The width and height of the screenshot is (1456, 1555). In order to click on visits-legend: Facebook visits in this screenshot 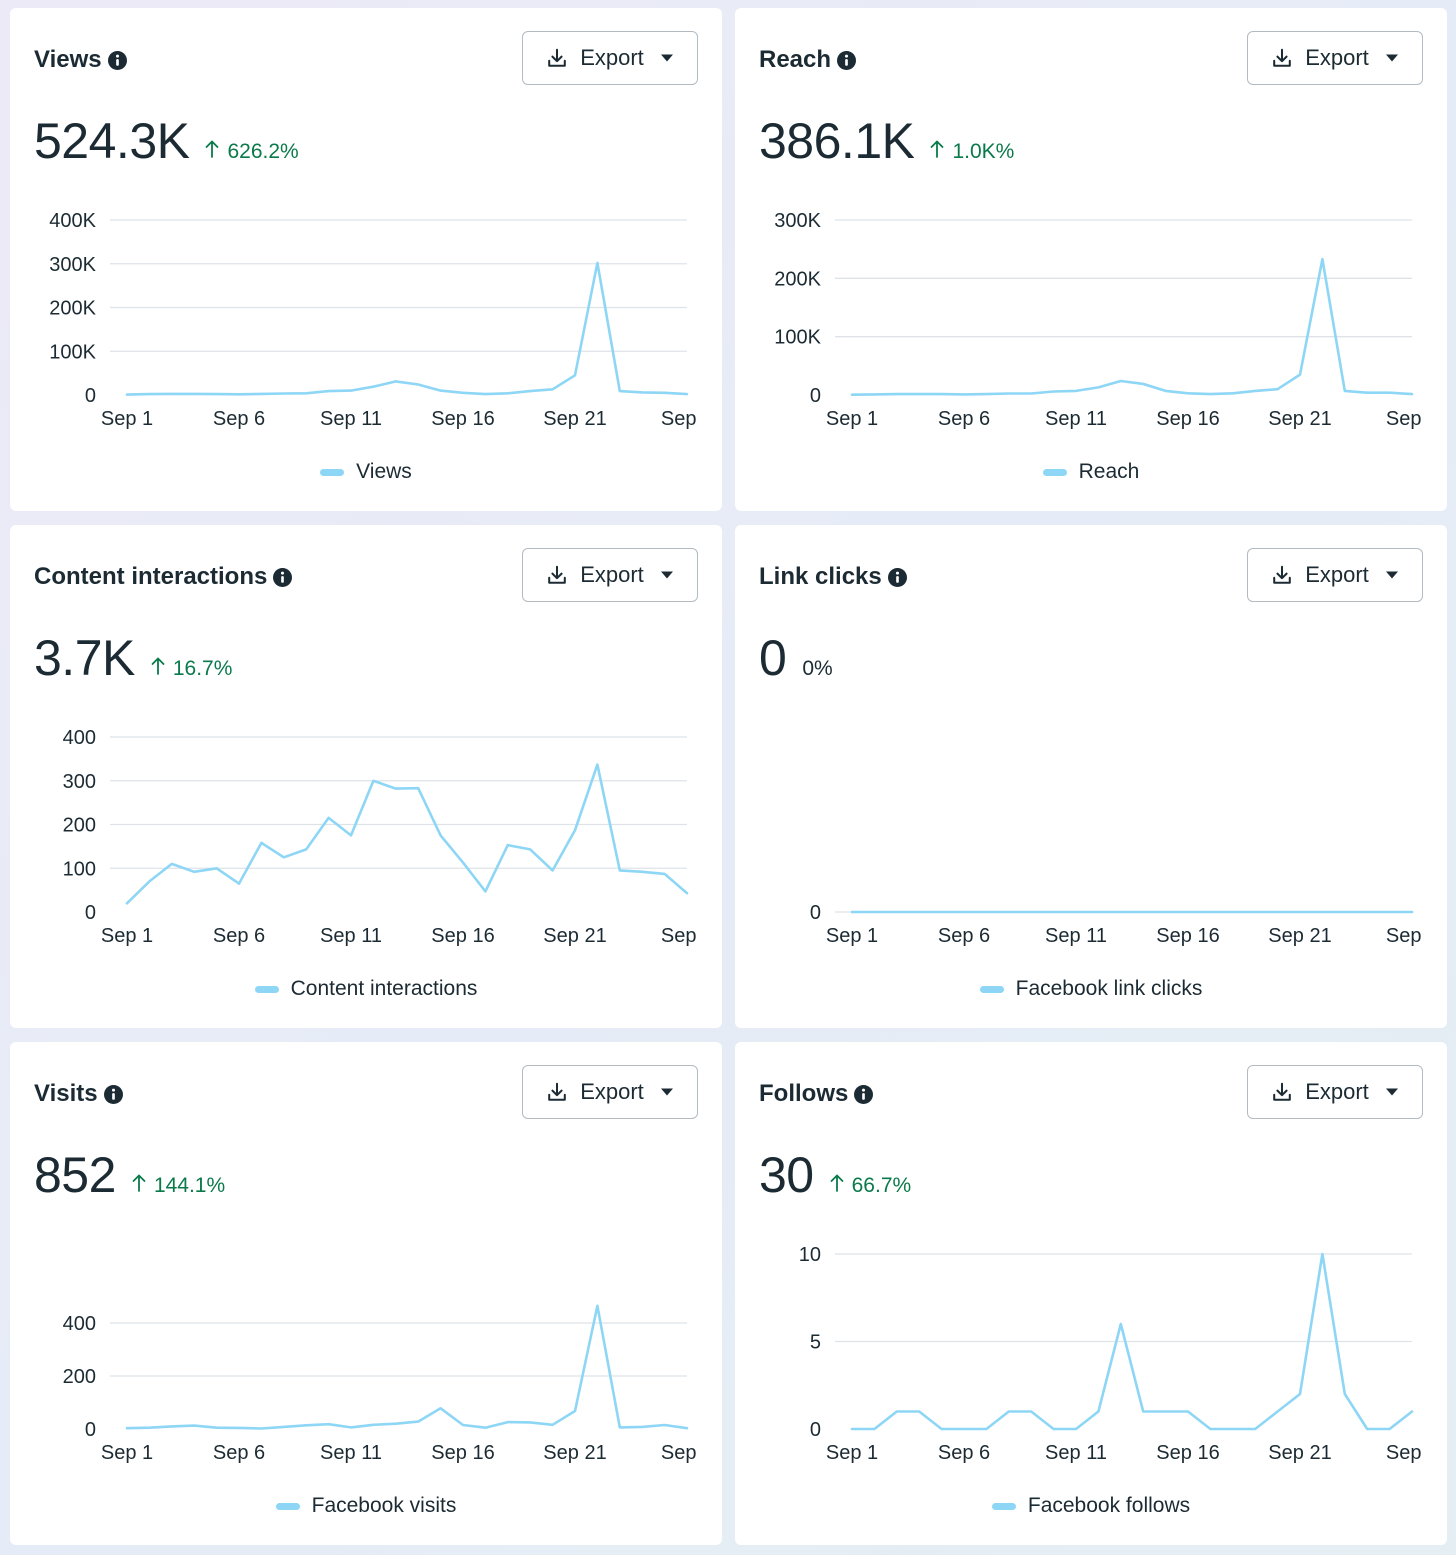, I will do `click(366, 1506)`.